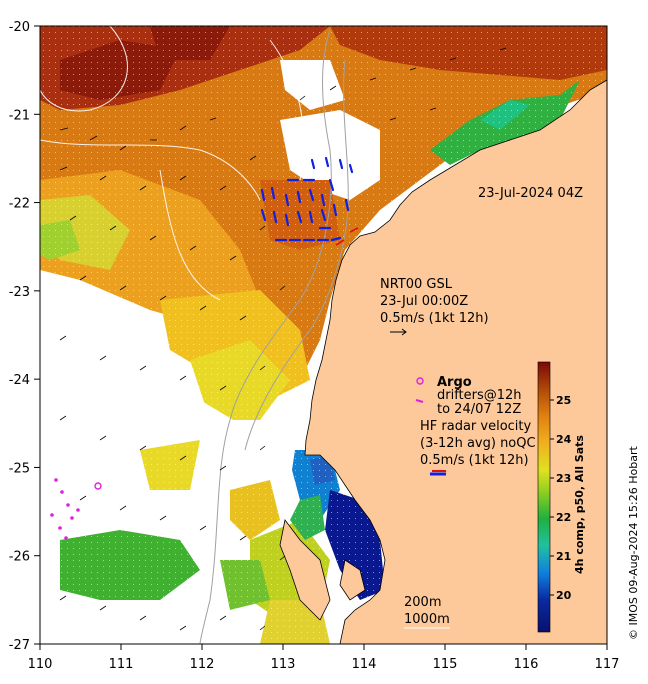 This screenshot has height=684, width=648. Describe the element at coordinates (563, 478) in the screenshot. I see `colorbar-tick-label: 23` at that location.